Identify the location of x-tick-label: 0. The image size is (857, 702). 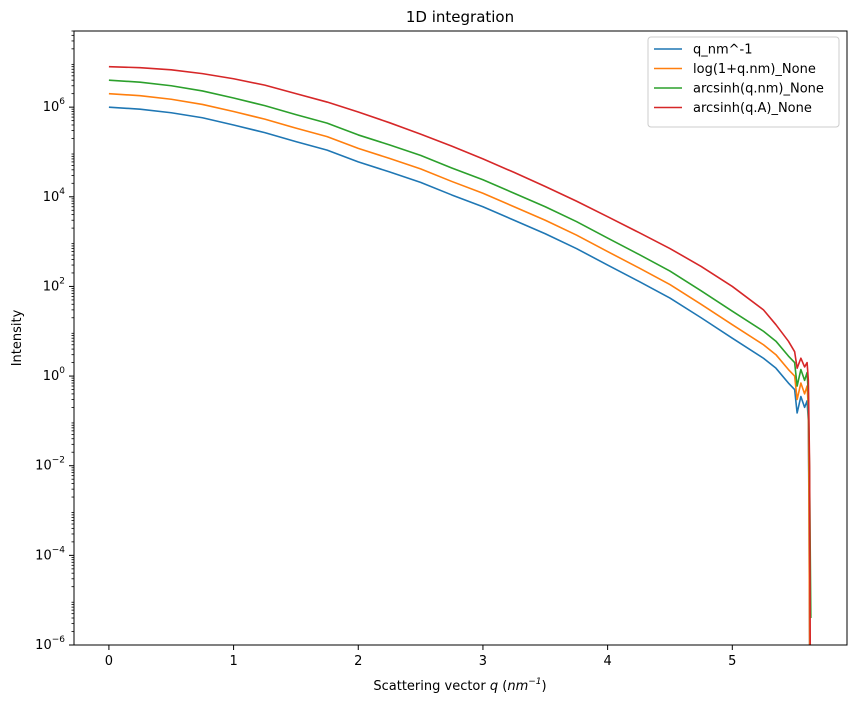
(109, 661).